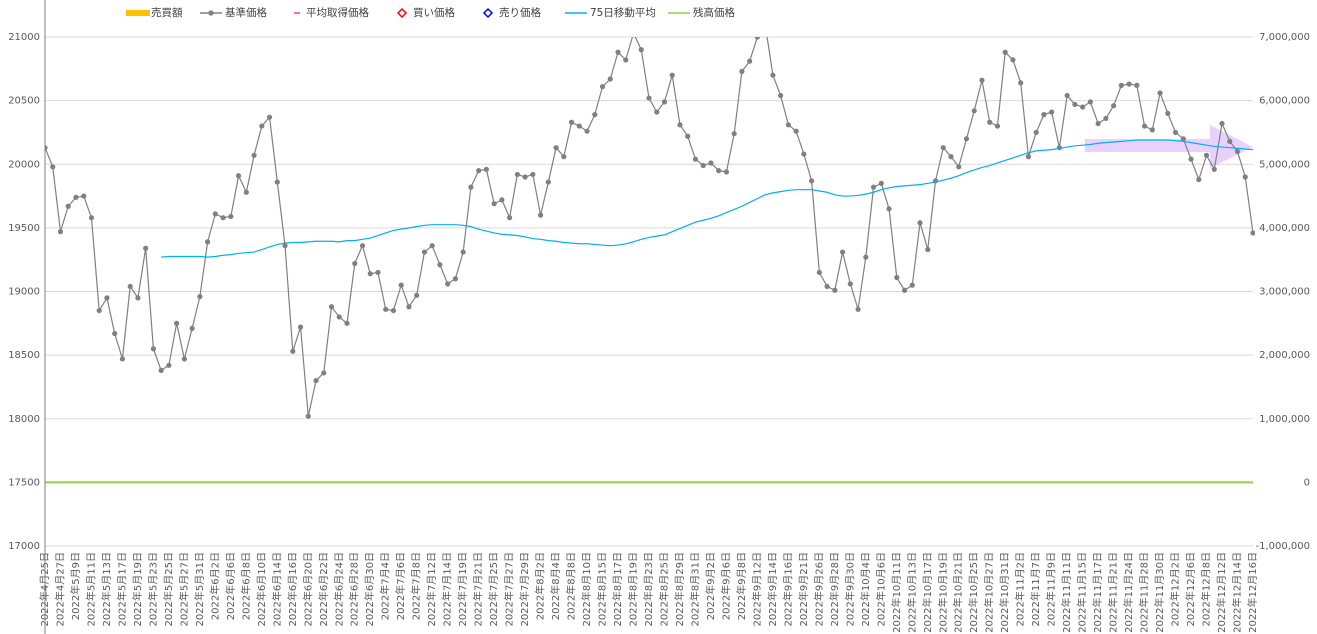  What do you see at coordinates (803, 589) in the screenshot?
I see `x-tick-label: 2022年9月21日` at bounding box center [803, 589].